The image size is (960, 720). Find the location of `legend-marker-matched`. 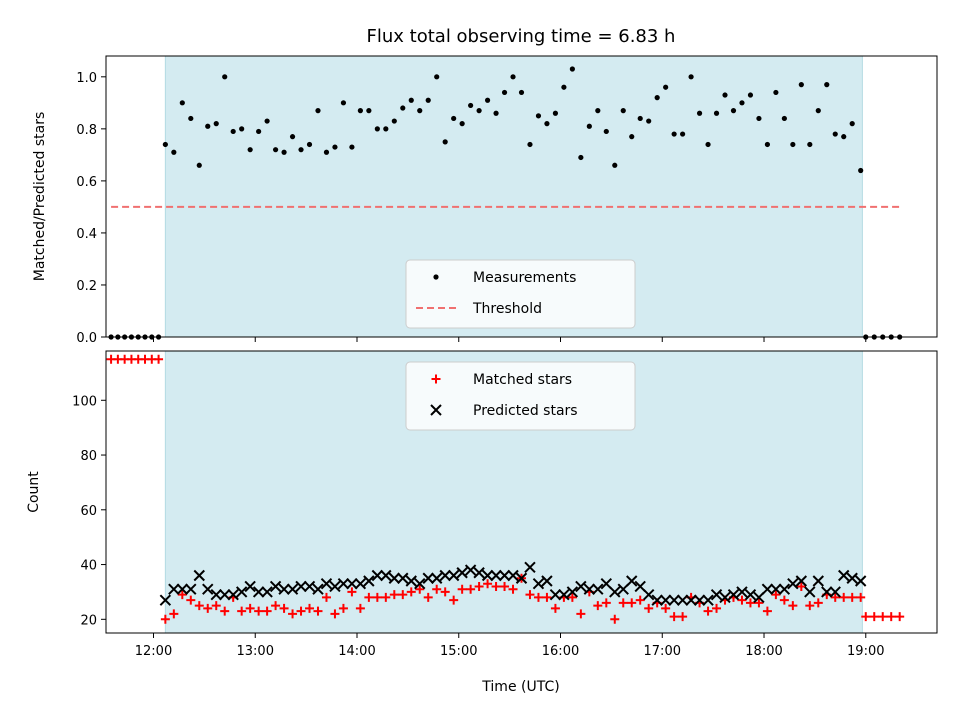

legend-marker-matched is located at coordinates (436, 379).